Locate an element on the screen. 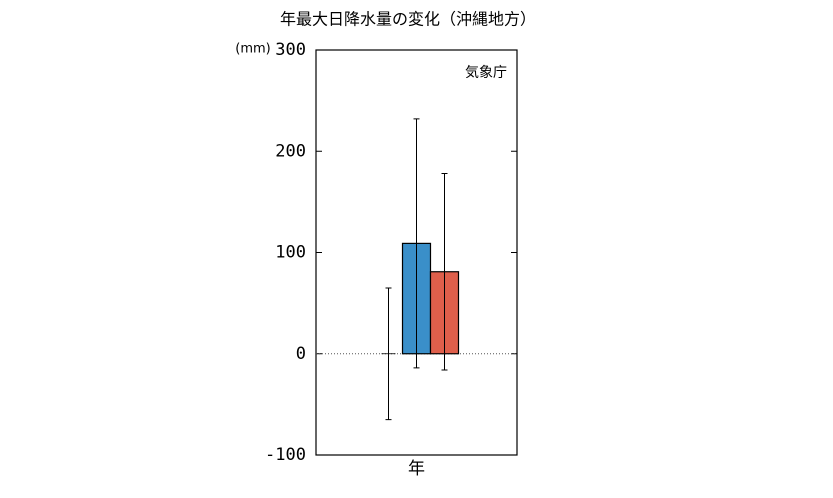 The width and height of the screenshot is (833, 498). x-tick-label: 年 is located at coordinates (416, 469).